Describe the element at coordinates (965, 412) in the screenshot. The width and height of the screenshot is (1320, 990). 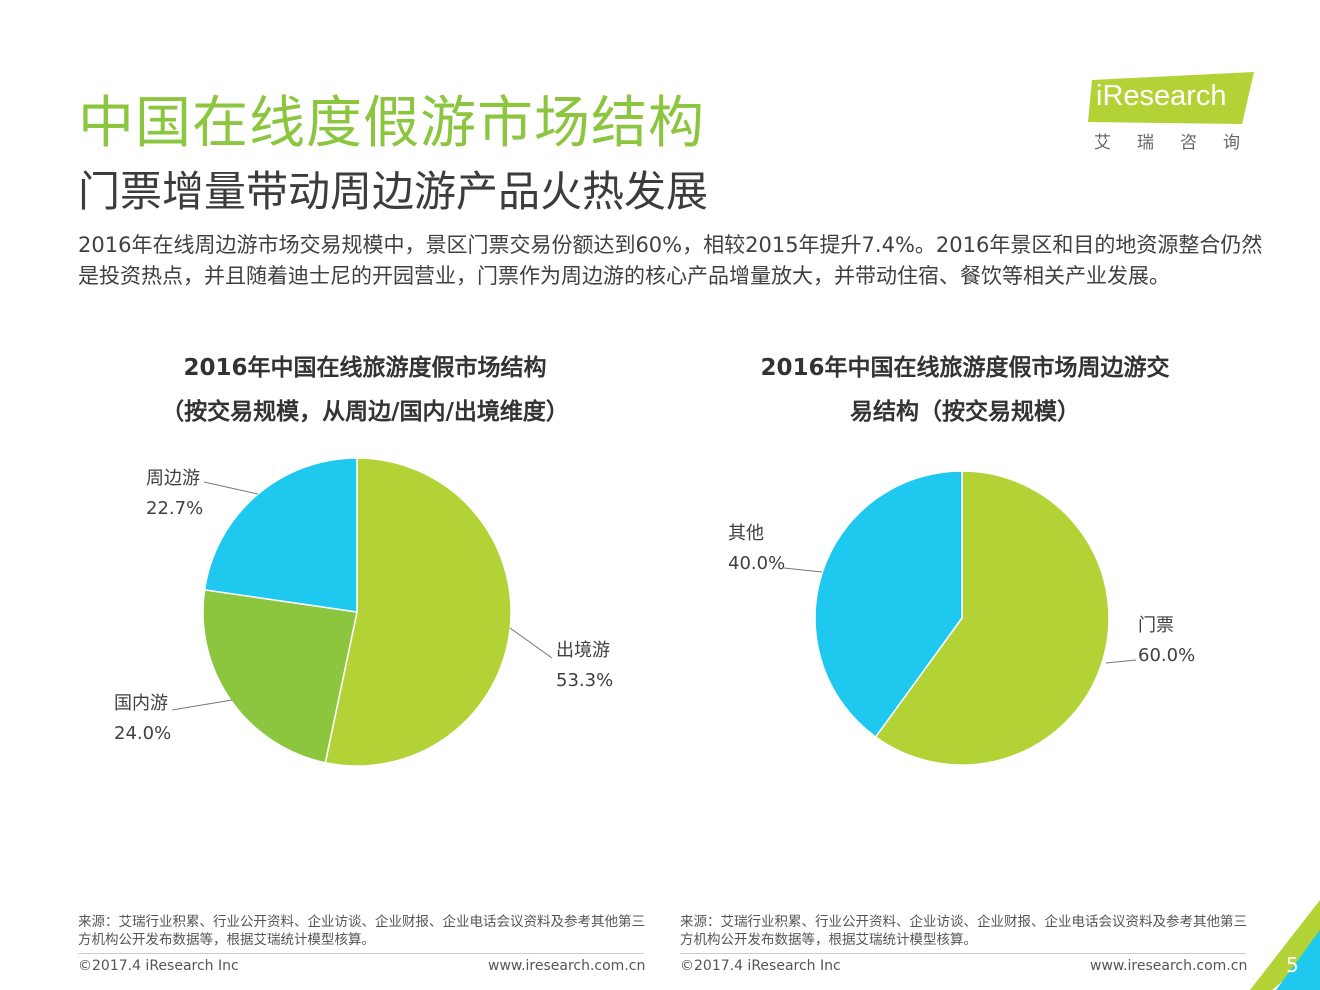
I see `chart2-title-line2: 易结构（按交易规模）` at that location.